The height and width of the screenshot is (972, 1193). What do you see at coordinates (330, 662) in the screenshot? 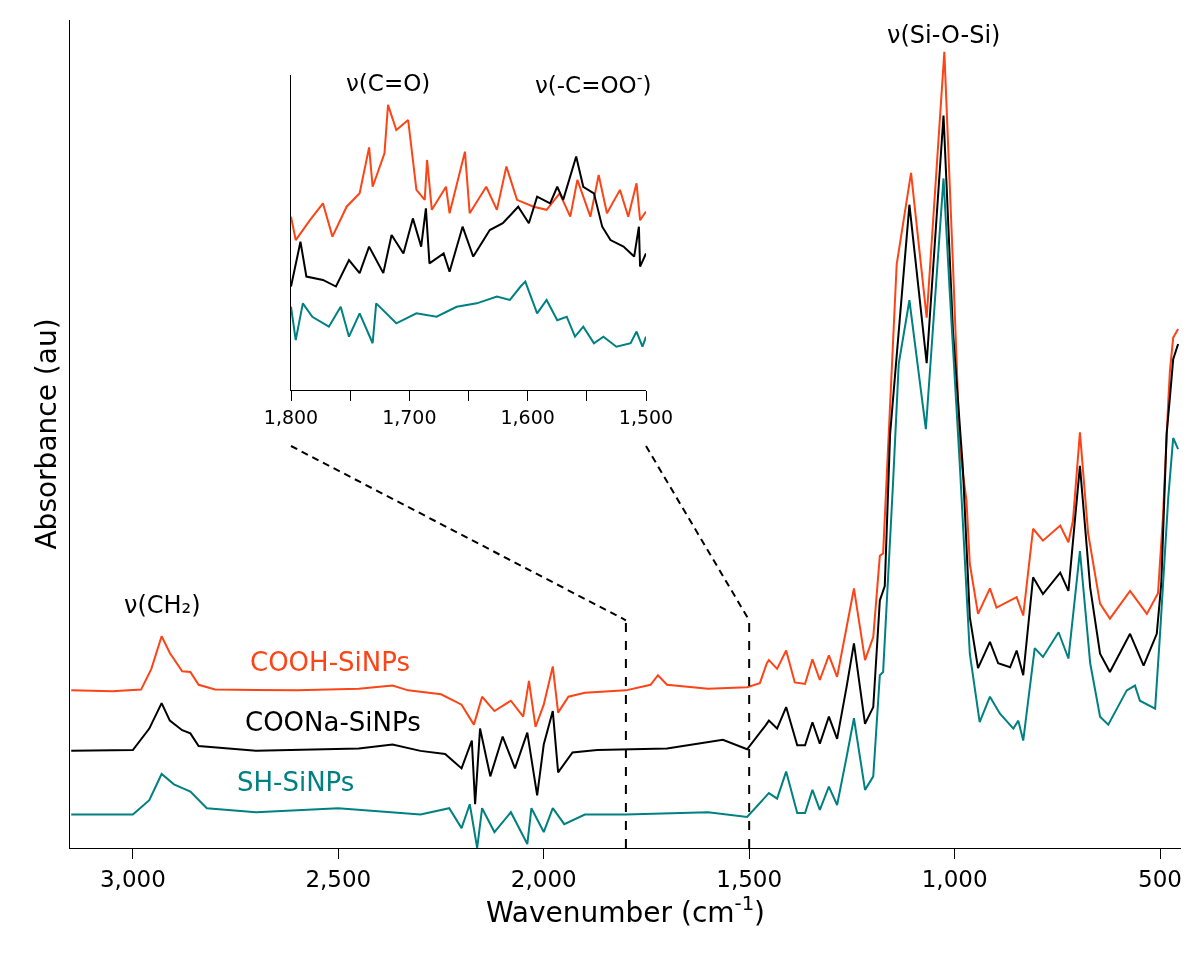
I see `series-label: COOH-SiNPs` at bounding box center [330, 662].